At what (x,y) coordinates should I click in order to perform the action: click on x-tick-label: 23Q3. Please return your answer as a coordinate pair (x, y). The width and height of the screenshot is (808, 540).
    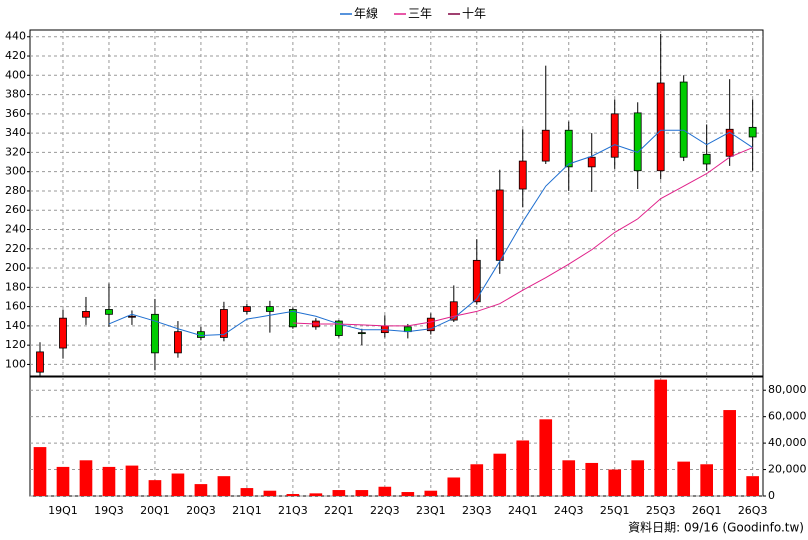
    Looking at the image, I should click on (477, 510).